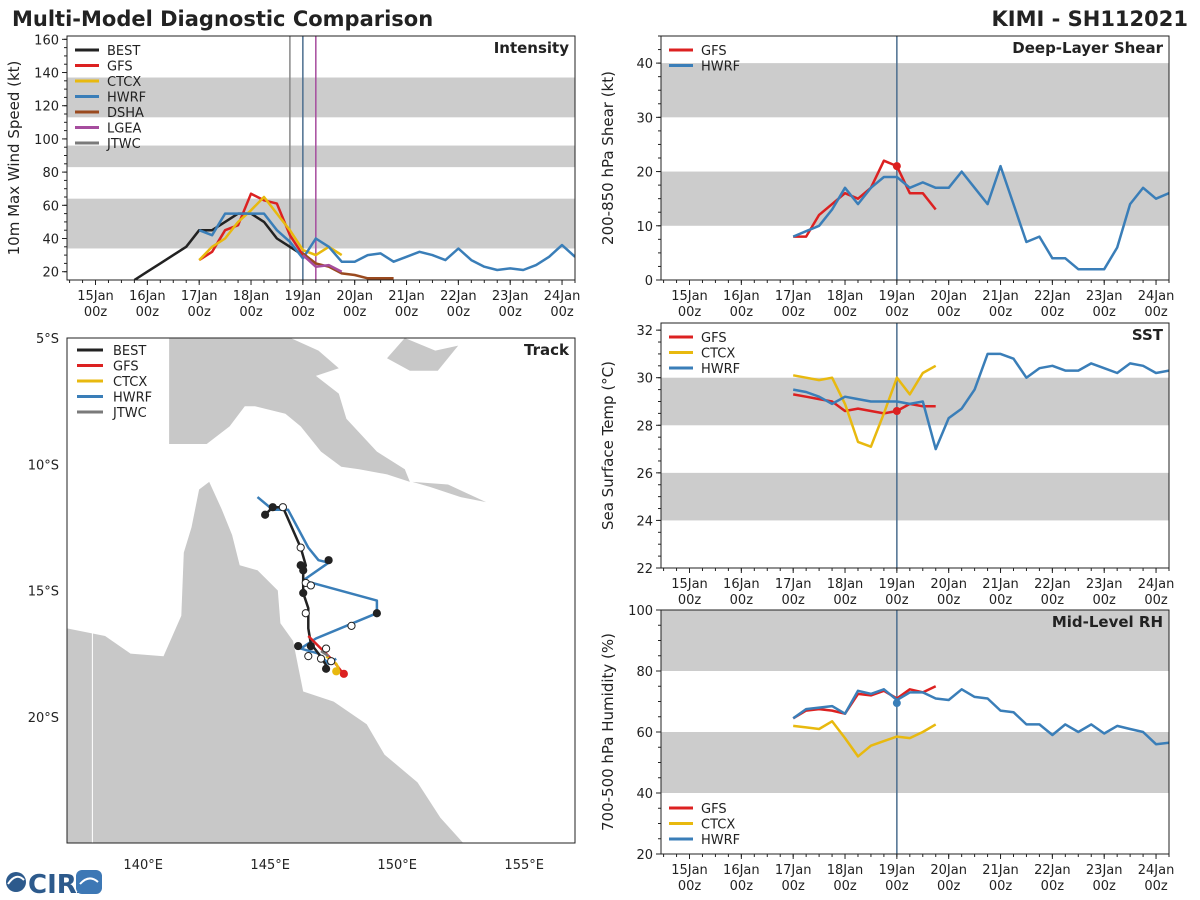 This screenshot has width=1200, height=900. What do you see at coordinates (980, 217) in the screenshot?
I see `shear-series-hwrf` at bounding box center [980, 217].